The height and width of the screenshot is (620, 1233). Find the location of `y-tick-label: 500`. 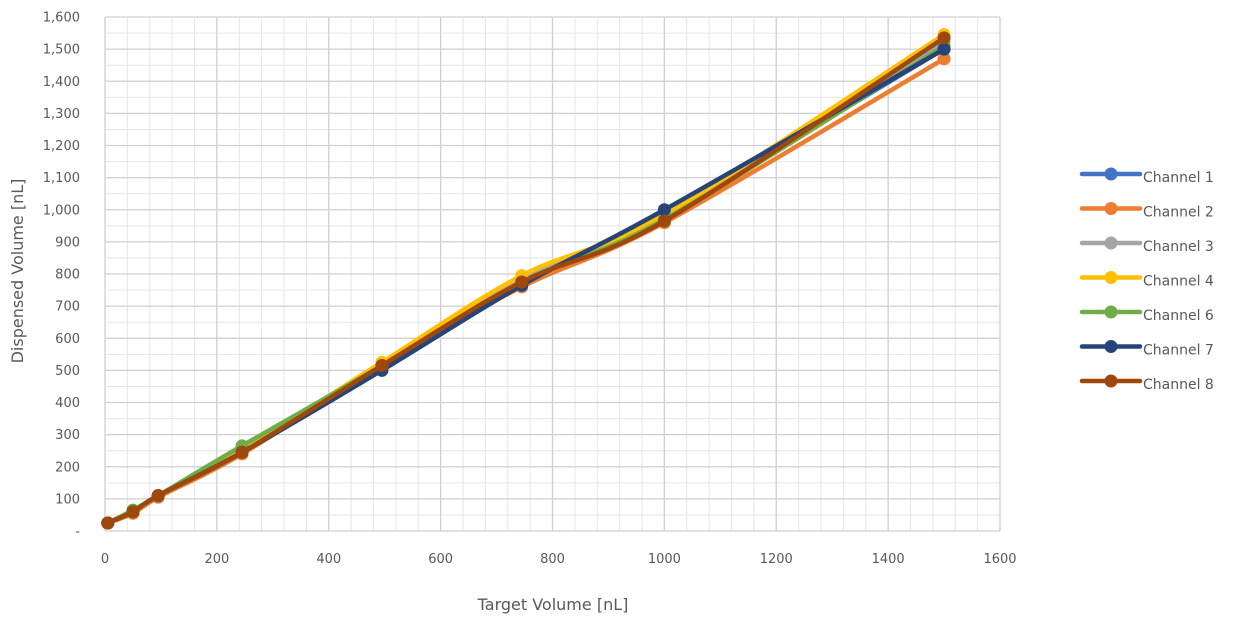

y-tick-label: 500 is located at coordinates (67, 371).